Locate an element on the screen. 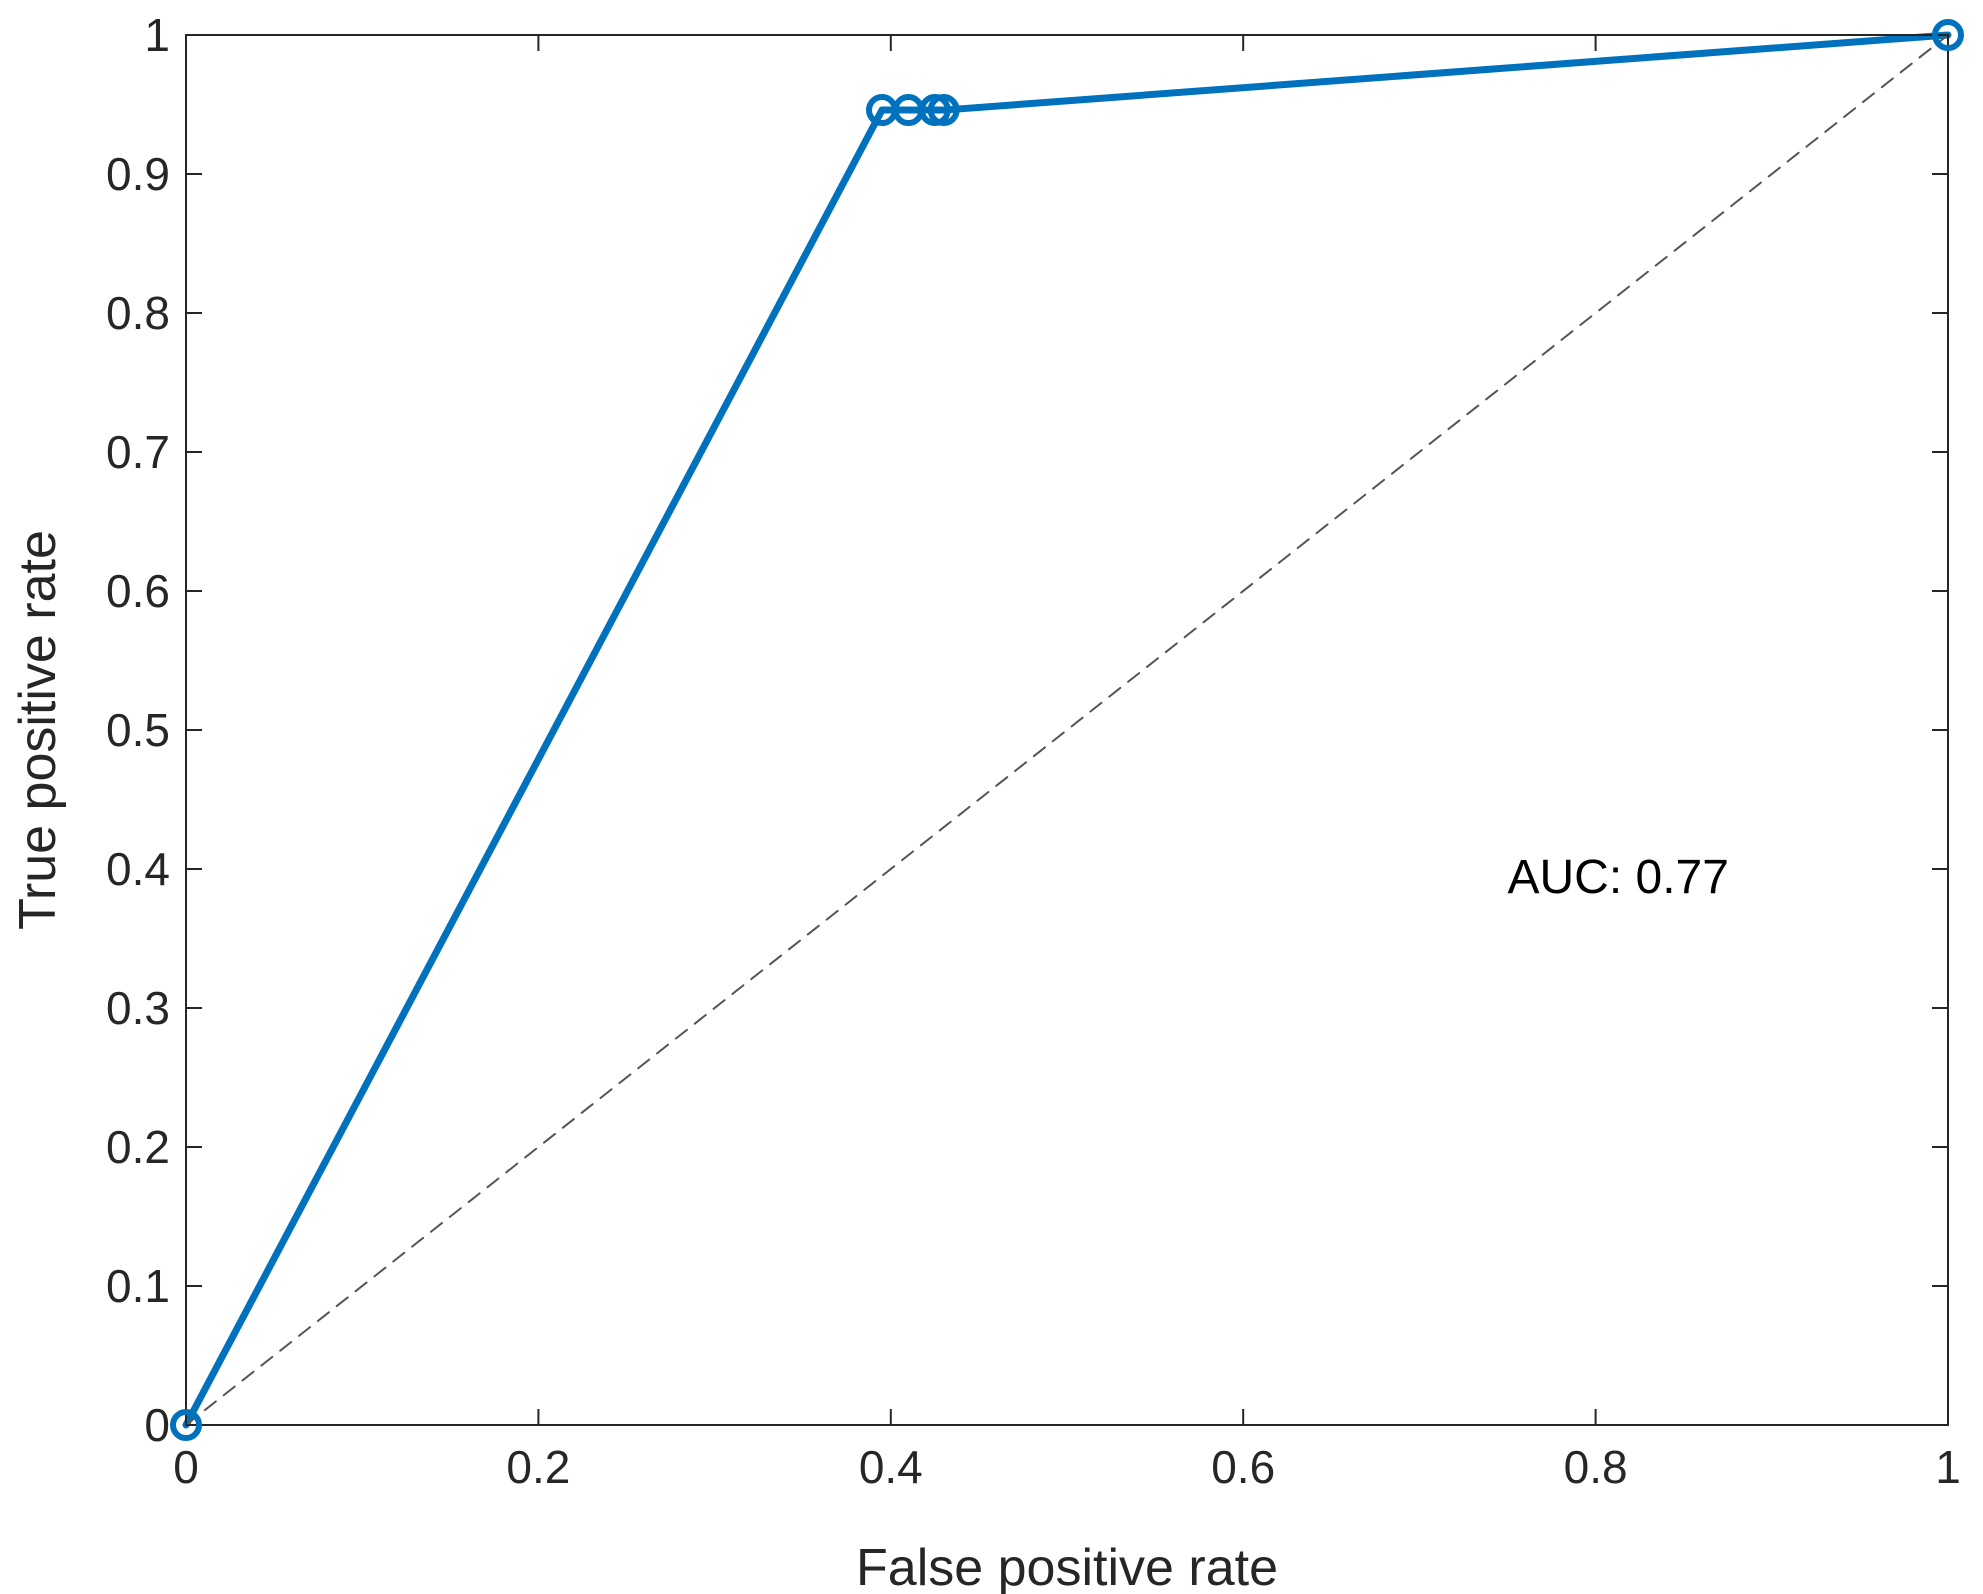 The image size is (1983, 1594). y-axis-label: True positive rate is located at coordinates (38, 730).